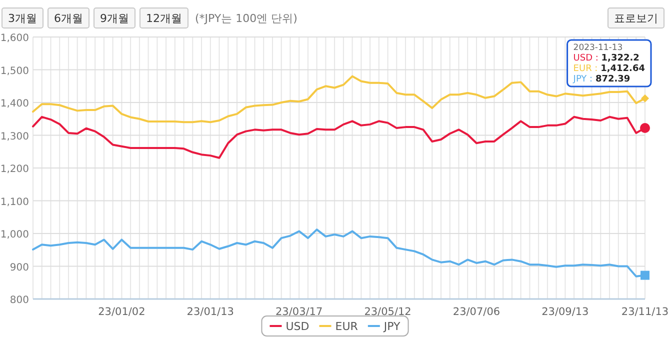  What do you see at coordinates (210, 312) in the screenshot?
I see `x-tick-label: 23/01/13` at bounding box center [210, 312].